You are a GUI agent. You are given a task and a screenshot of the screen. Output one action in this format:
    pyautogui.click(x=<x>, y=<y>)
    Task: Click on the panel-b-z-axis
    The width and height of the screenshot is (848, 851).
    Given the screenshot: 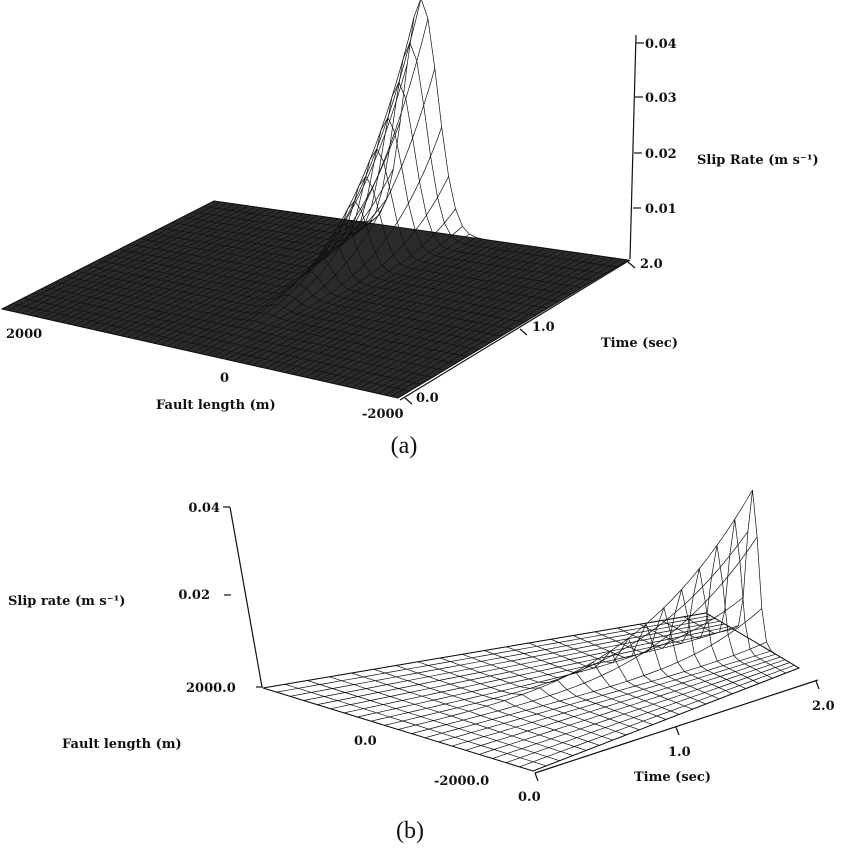 What is the action you would take?
    pyautogui.click(x=246, y=597)
    